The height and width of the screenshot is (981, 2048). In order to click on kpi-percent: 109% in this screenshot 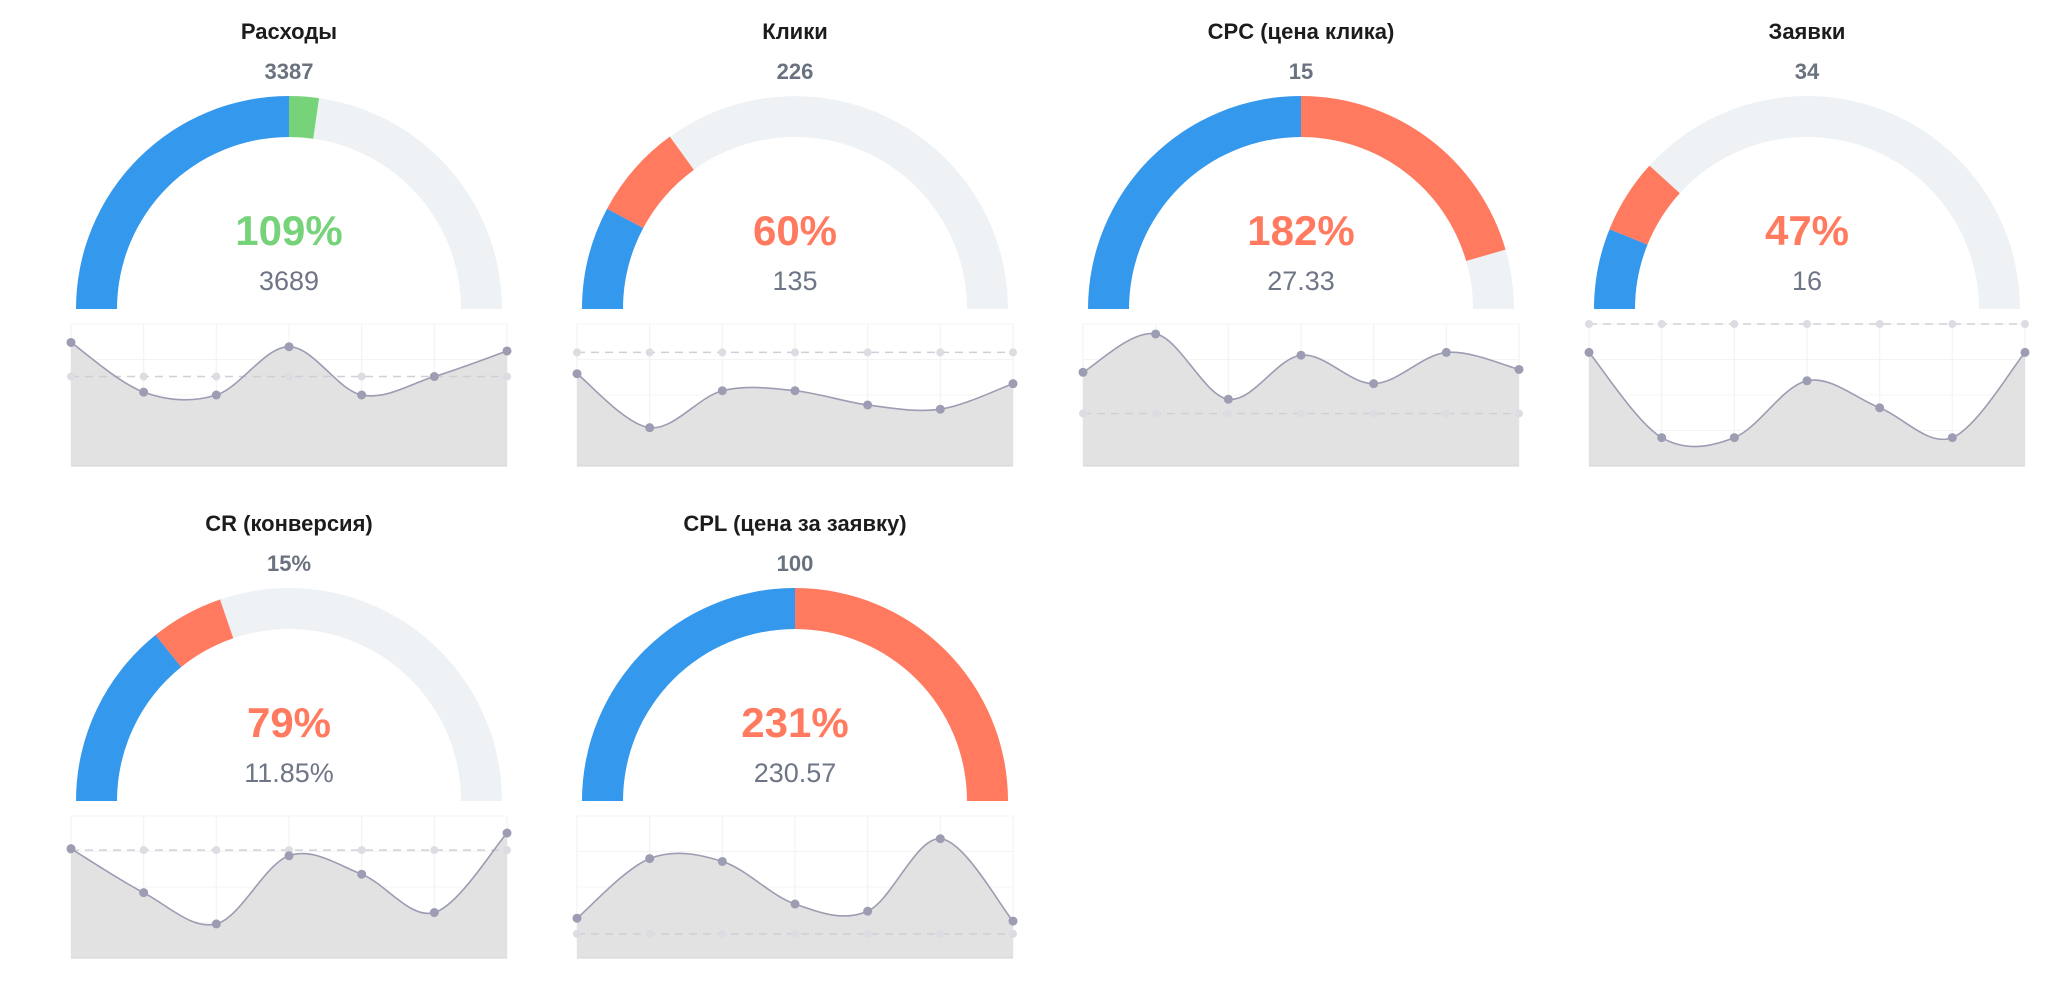, I will do `click(288, 230)`.